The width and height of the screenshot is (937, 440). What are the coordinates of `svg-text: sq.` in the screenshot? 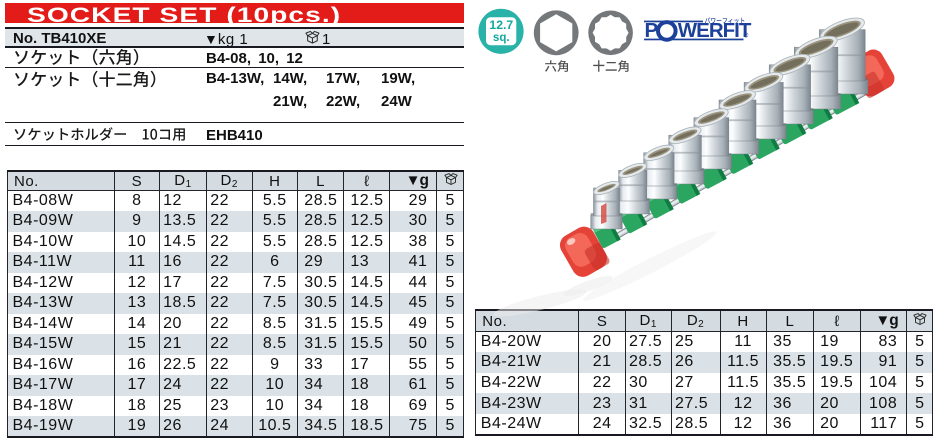 It's located at (501, 37).